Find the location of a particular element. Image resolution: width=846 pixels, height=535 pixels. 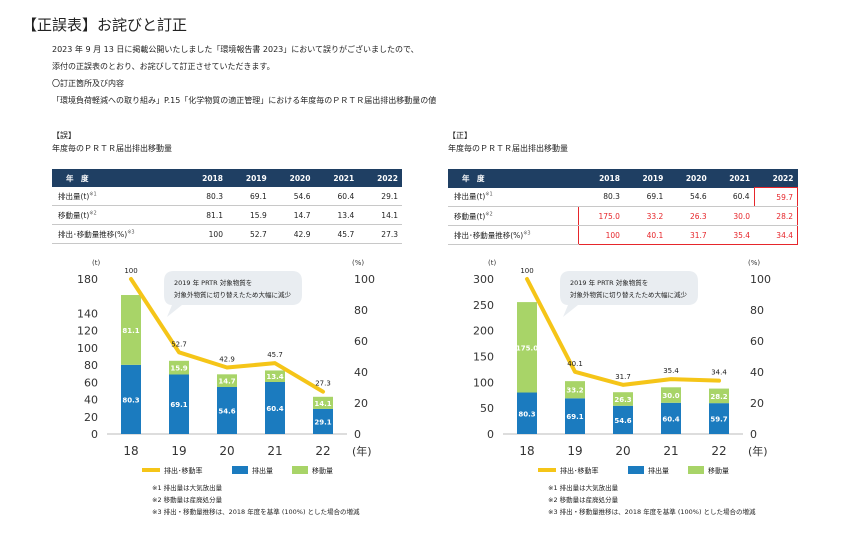

table-cell: 14.7 is located at coordinates (292, 215).